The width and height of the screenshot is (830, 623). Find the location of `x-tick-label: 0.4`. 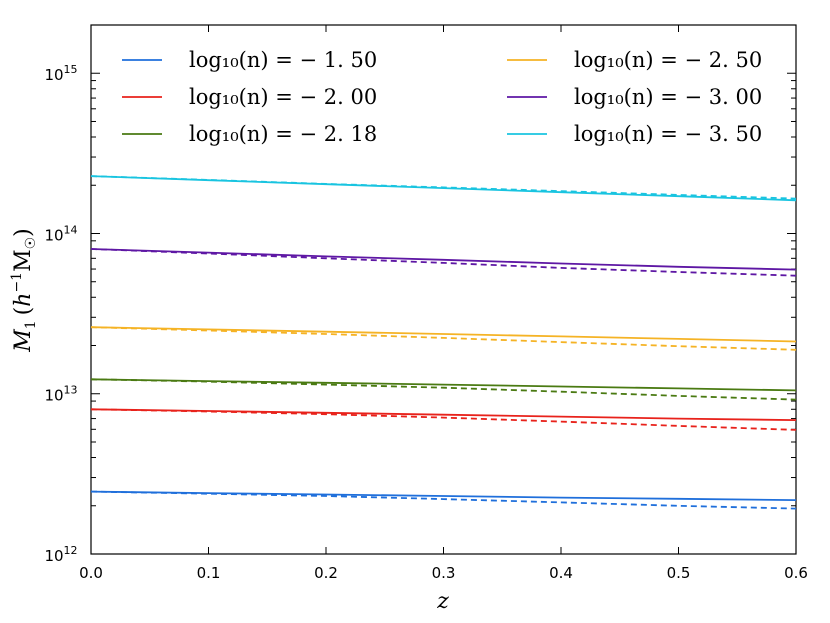

x-tick-label: 0.4 is located at coordinates (561, 573).